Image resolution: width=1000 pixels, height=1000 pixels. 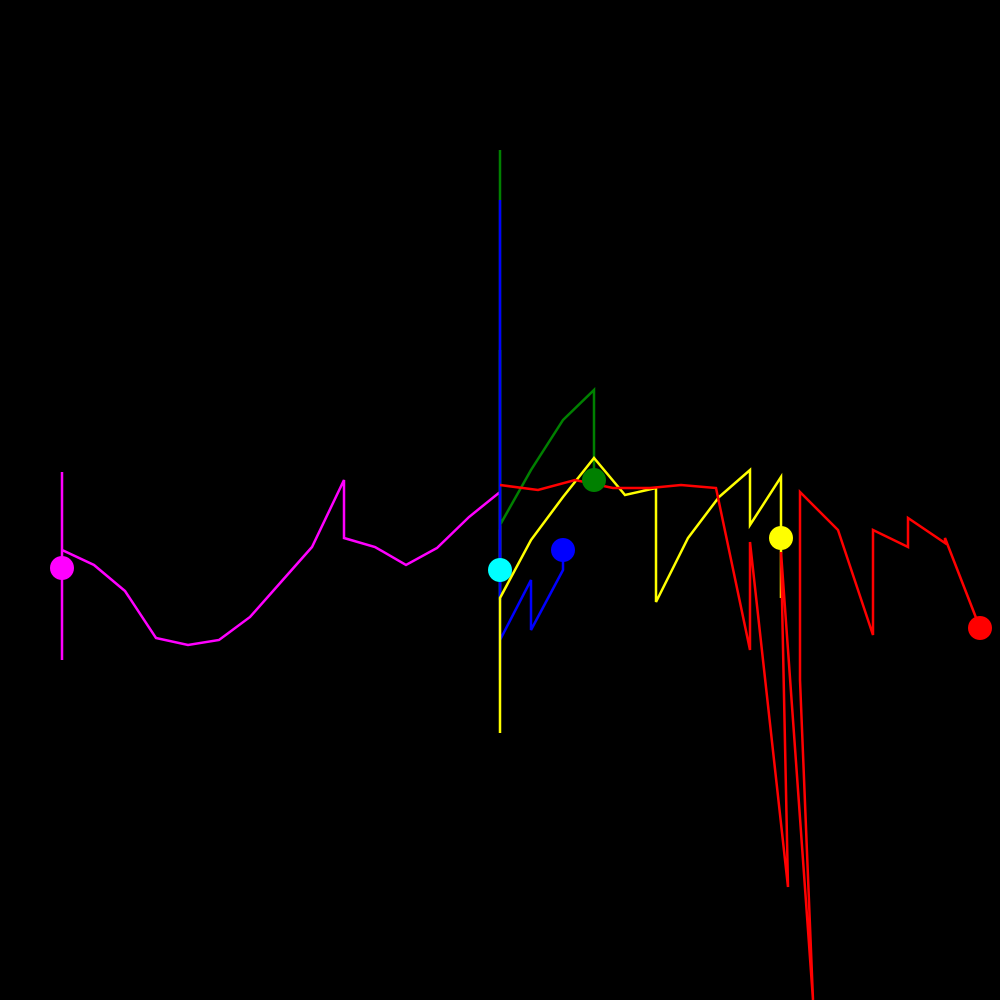 What do you see at coordinates (980, 628) in the screenshot?
I see `series-marker-red` at bounding box center [980, 628].